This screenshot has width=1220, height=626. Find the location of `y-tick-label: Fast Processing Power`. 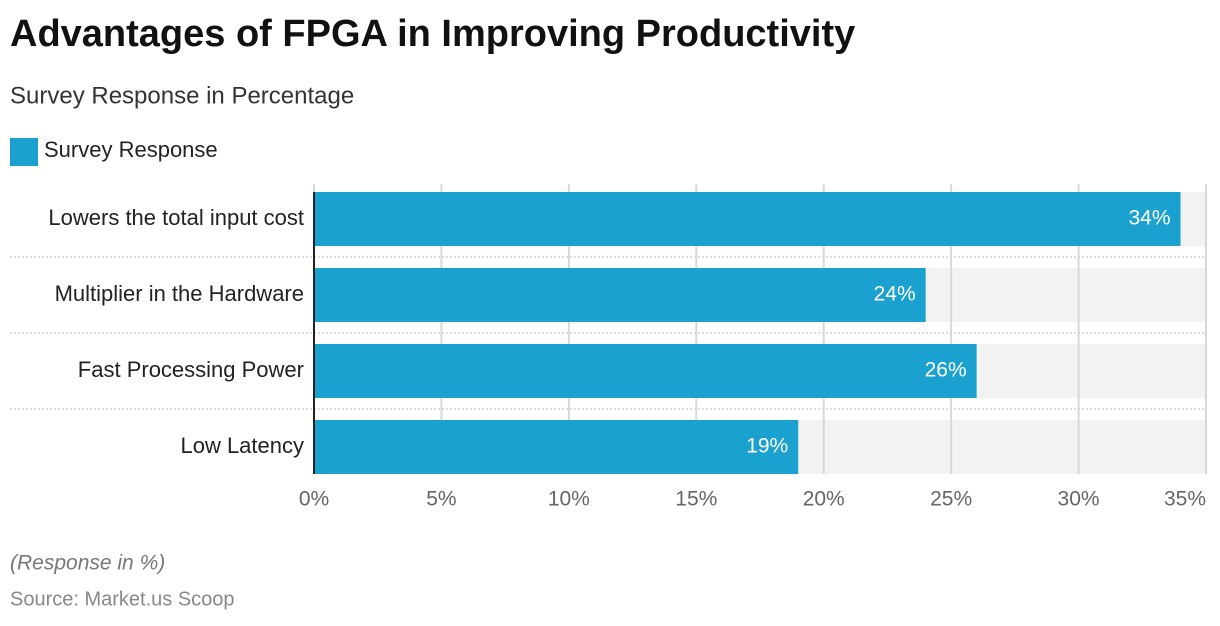

y-tick-label: Fast Processing Power is located at coordinates (191, 369).